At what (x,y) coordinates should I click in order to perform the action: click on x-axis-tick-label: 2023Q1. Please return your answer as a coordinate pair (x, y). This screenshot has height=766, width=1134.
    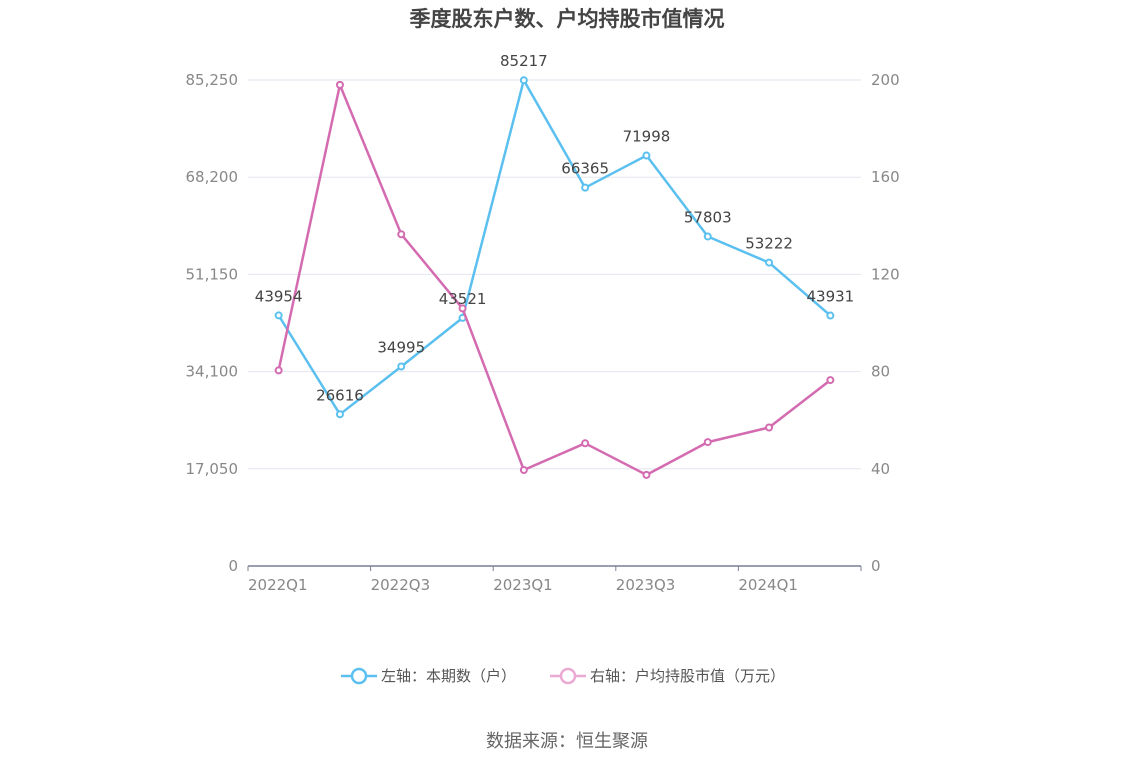
    Looking at the image, I should click on (523, 585).